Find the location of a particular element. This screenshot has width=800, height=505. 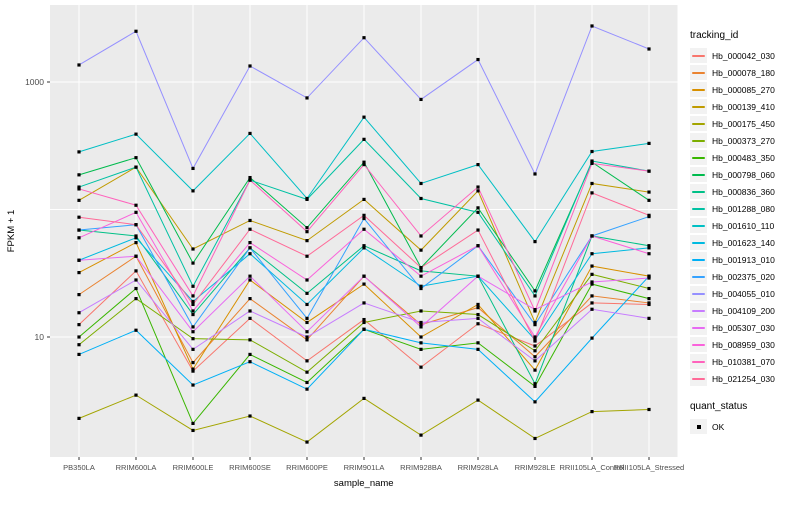

legend-item-Hb_001610_110: Hb_001610_110 is located at coordinates (745, 225).